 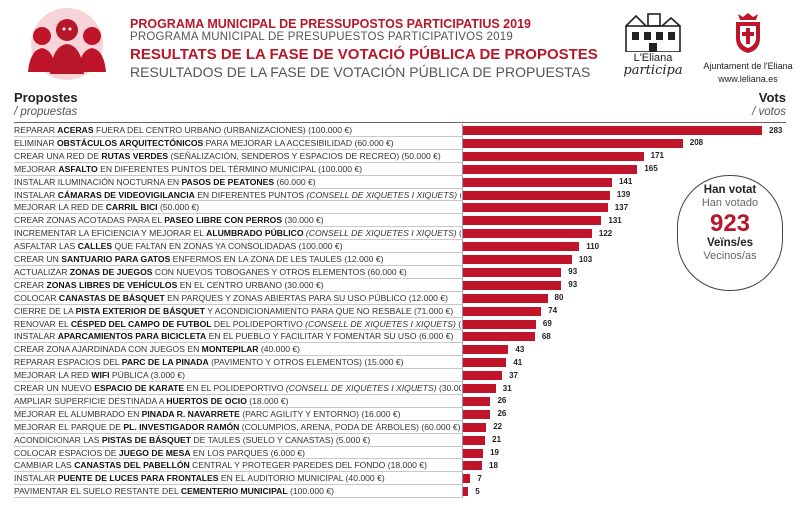 What do you see at coordinates (154, 452) in the screenshot?
I see `proposal-label-bold: JUEGO DE MESA` at bounding box center [154, 452].